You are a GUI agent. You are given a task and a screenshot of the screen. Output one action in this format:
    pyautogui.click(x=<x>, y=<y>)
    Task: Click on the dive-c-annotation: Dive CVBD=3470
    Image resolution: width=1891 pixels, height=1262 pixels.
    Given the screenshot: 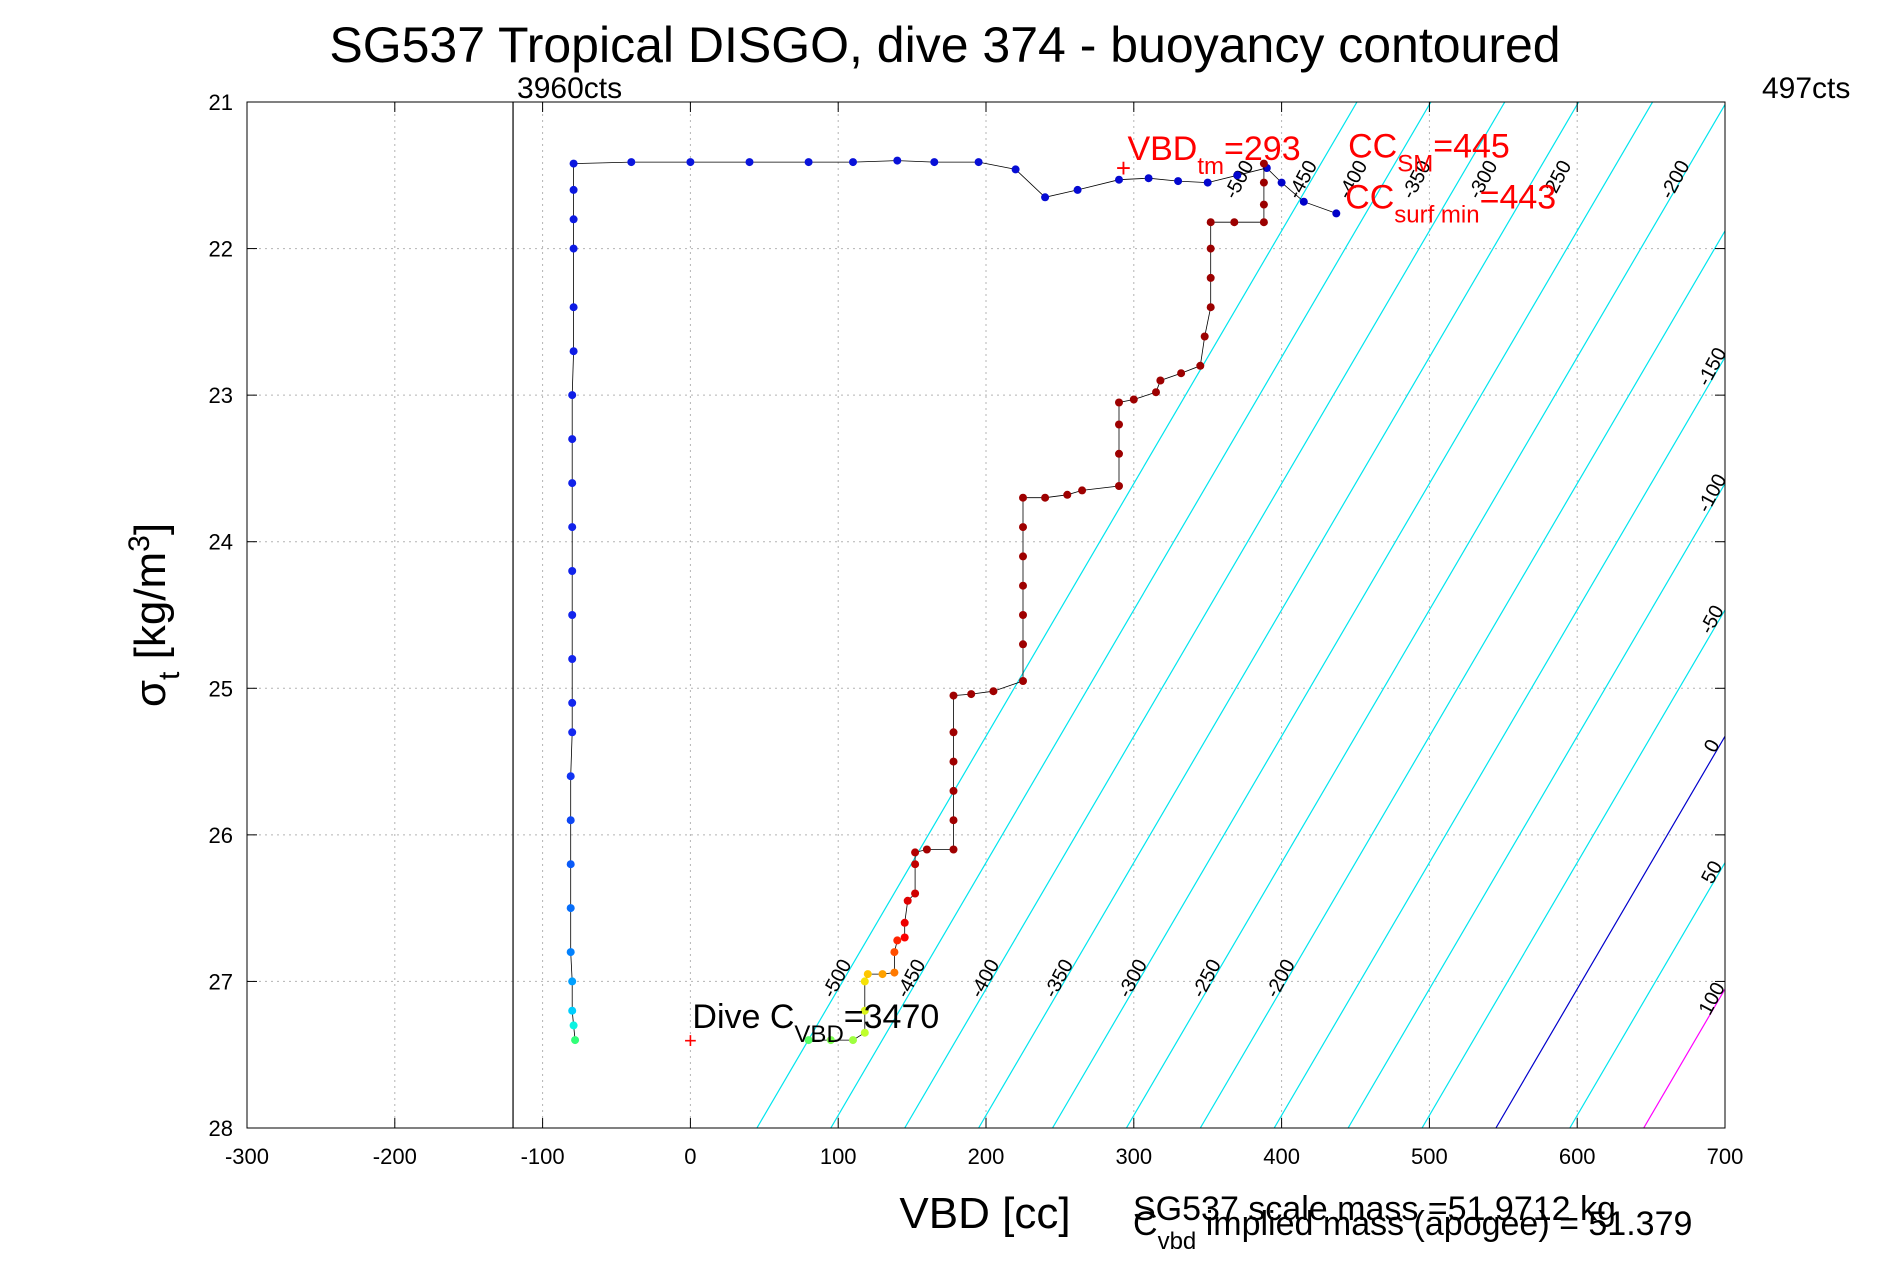 What is the action you would take?
    pyautogui.click(x=815, y=1023)
    